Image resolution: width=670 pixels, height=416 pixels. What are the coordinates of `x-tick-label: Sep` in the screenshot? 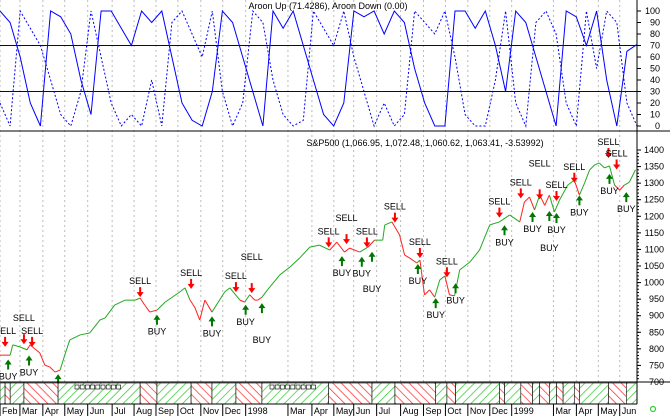 It's located at (434, 411).